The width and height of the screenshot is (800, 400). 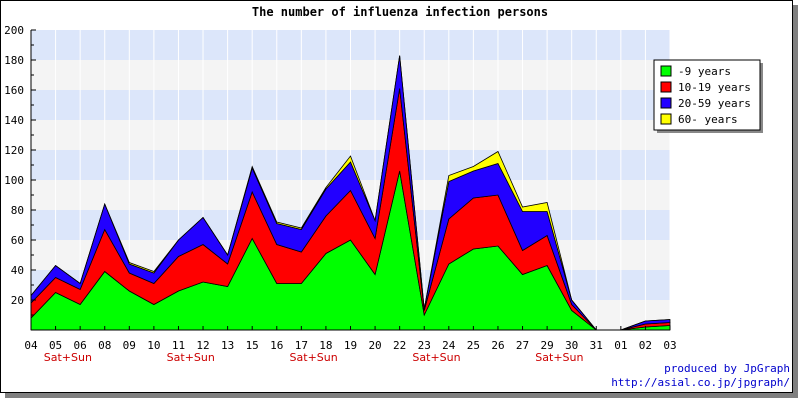 What do you see at coordinates (14, 90) in the screenshot?
I see `y-tick-label: 160` at bounding box center [14, 90].